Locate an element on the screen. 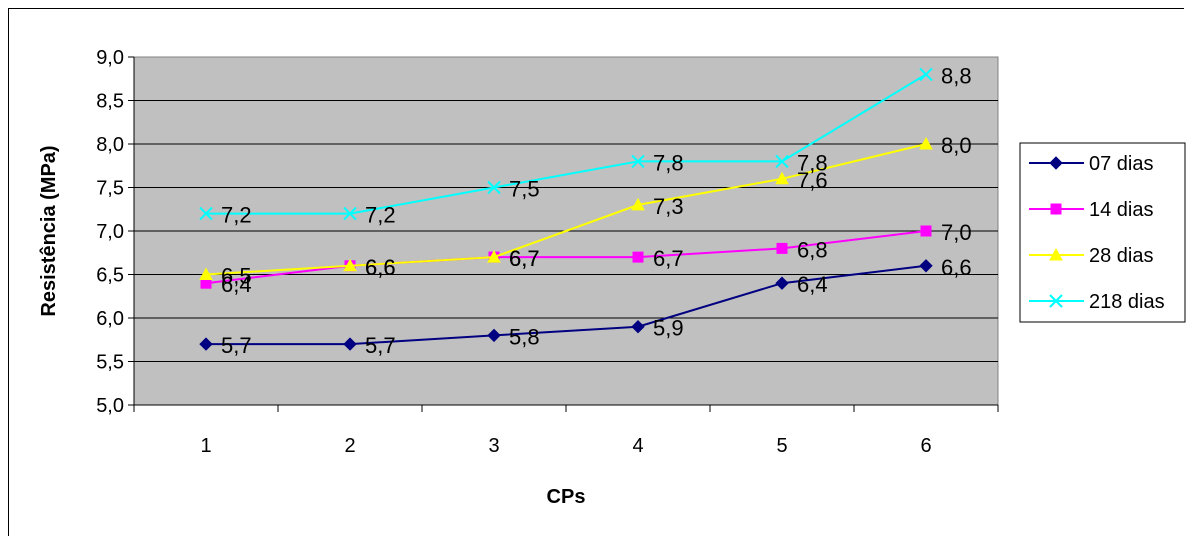 Image resolution: width=1186 pixels, height=538 pixels. y-tick-label: 8,0 is located at coordinates (110, 145).